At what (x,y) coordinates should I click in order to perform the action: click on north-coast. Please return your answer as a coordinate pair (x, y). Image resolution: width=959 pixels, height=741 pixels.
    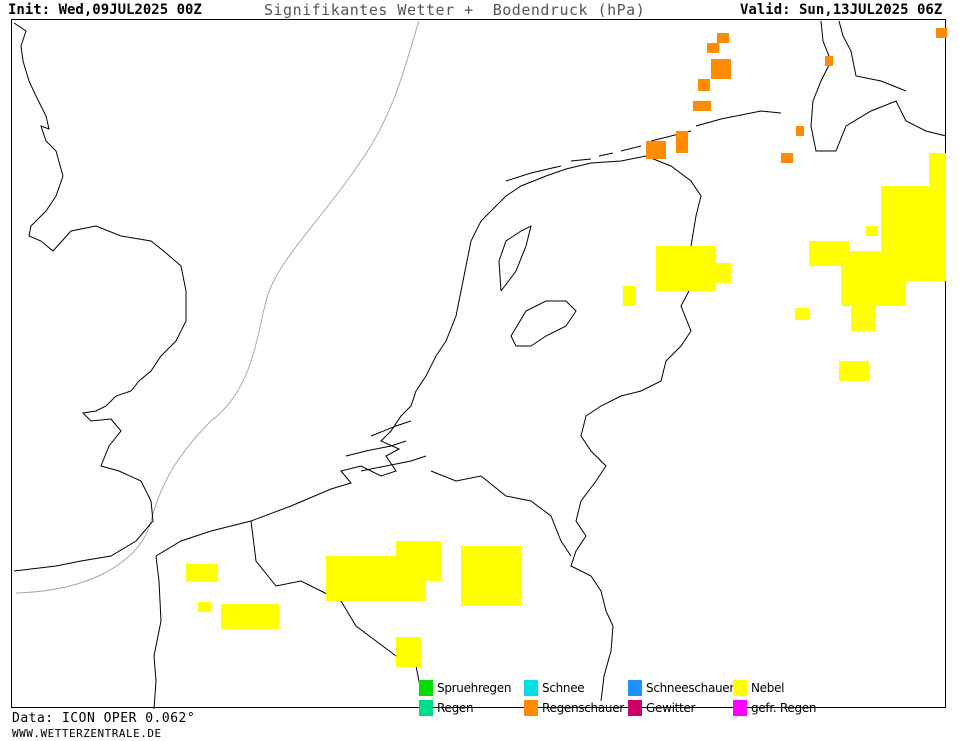
    Looking at the image, I should click on (878, 86).